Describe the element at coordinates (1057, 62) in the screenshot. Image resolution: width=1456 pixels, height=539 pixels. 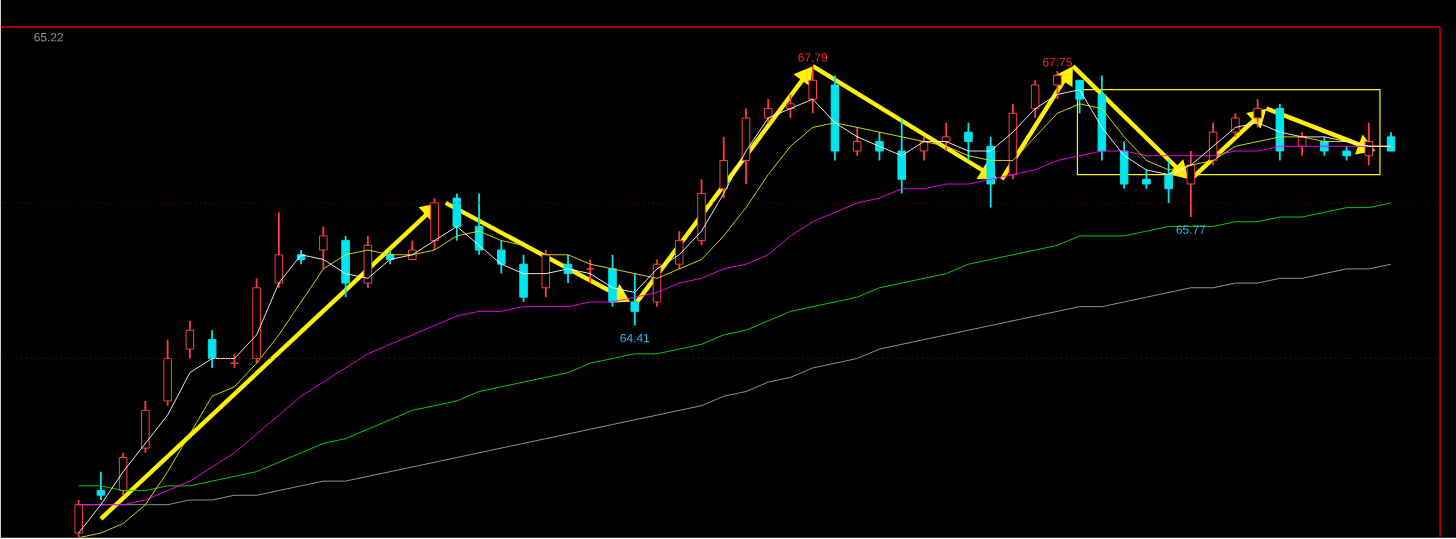
I see `annotation: 67.75` at that location.